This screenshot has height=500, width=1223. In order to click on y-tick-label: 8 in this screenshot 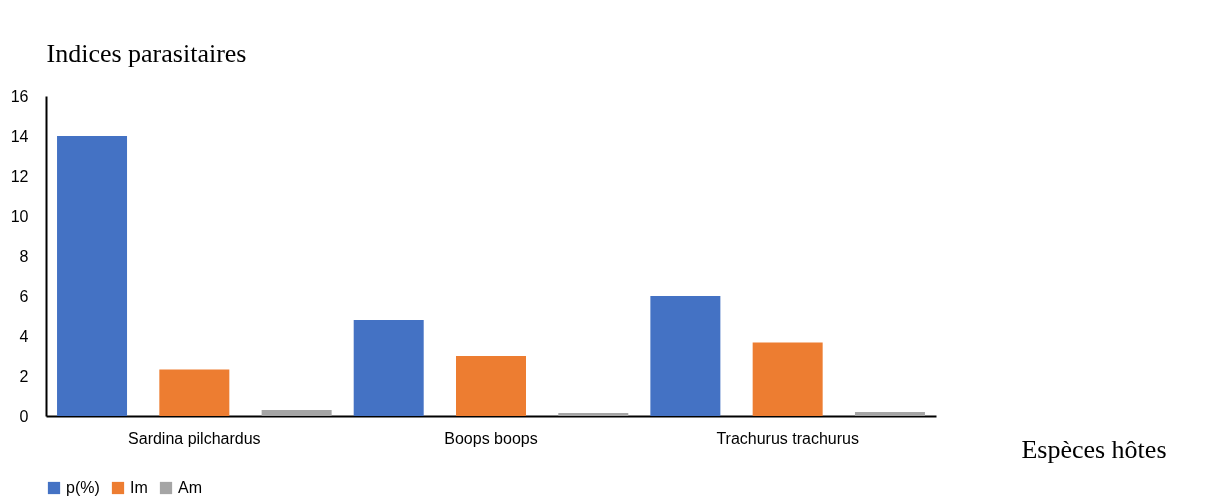, I will do `click(24, 256)`.